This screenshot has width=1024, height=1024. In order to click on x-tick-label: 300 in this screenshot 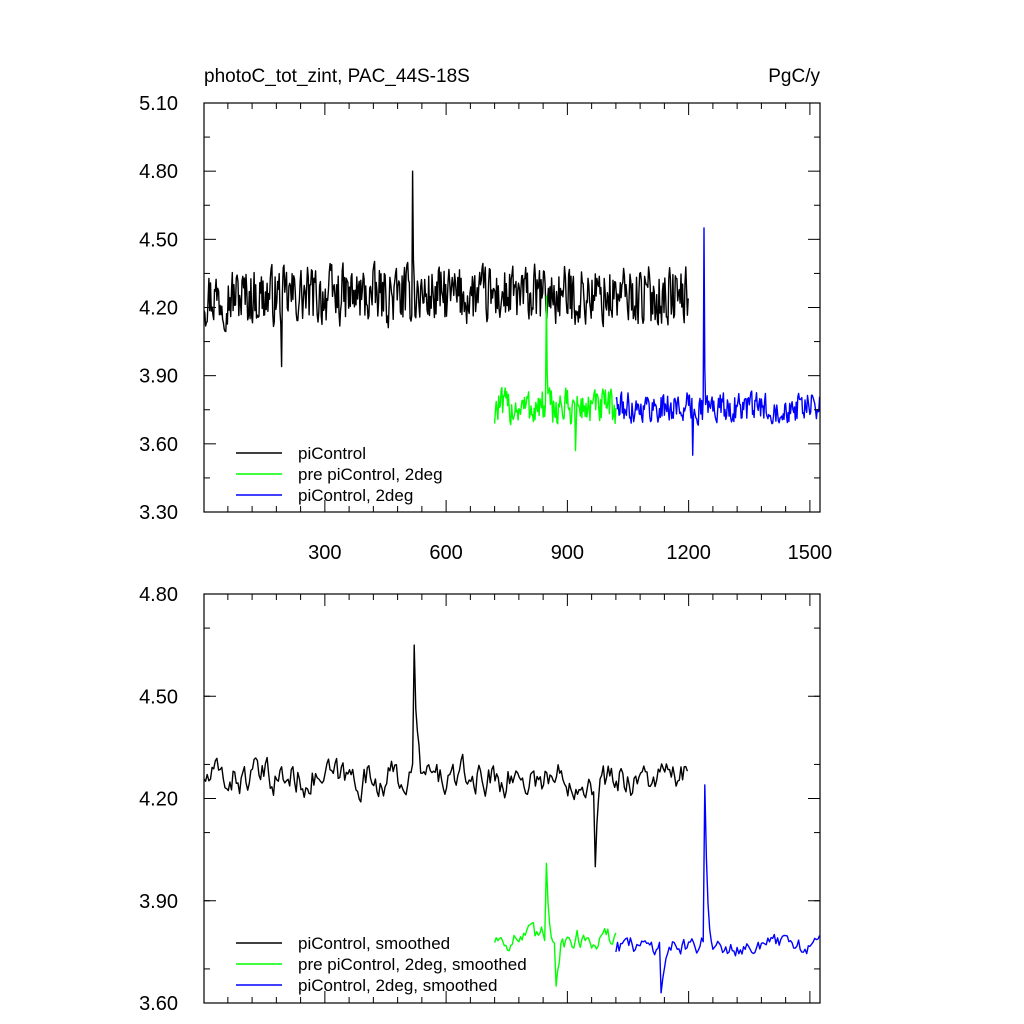, I will do `click(324, 553)`.